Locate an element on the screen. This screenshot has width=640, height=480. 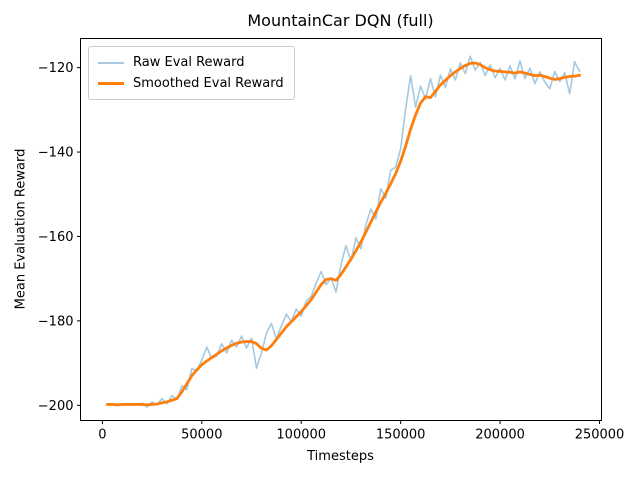
y-tick-label: −200 is located at coordinates (56, 406).